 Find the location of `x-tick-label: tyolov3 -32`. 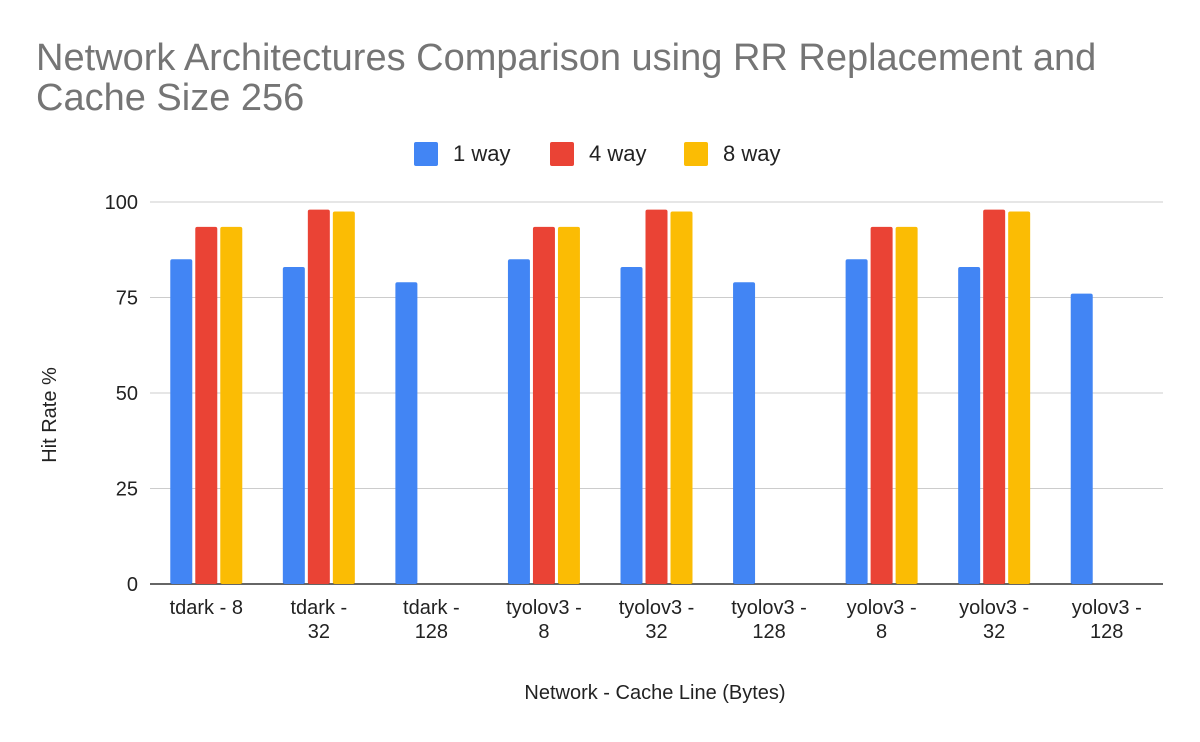

x-tick-label: tyolov3 -32 is located at coordinates (657, 620).